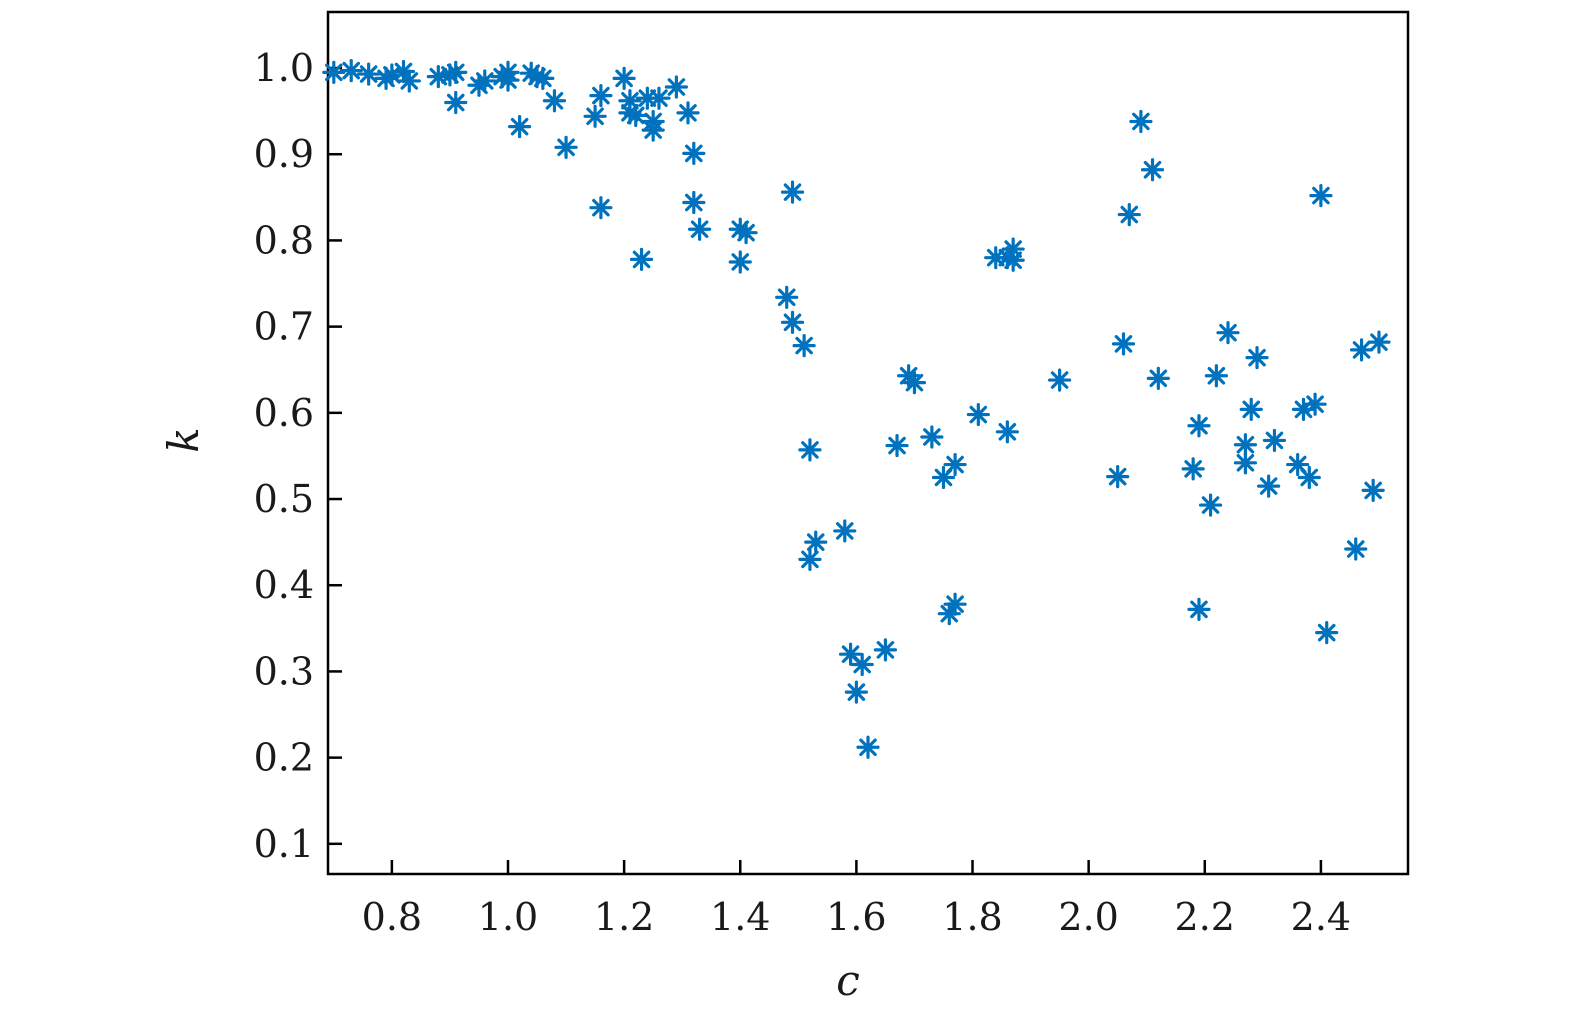  Describe the element at coordinates (848, 980) in the screenshot. I see `x-axis-title: c` at that location.